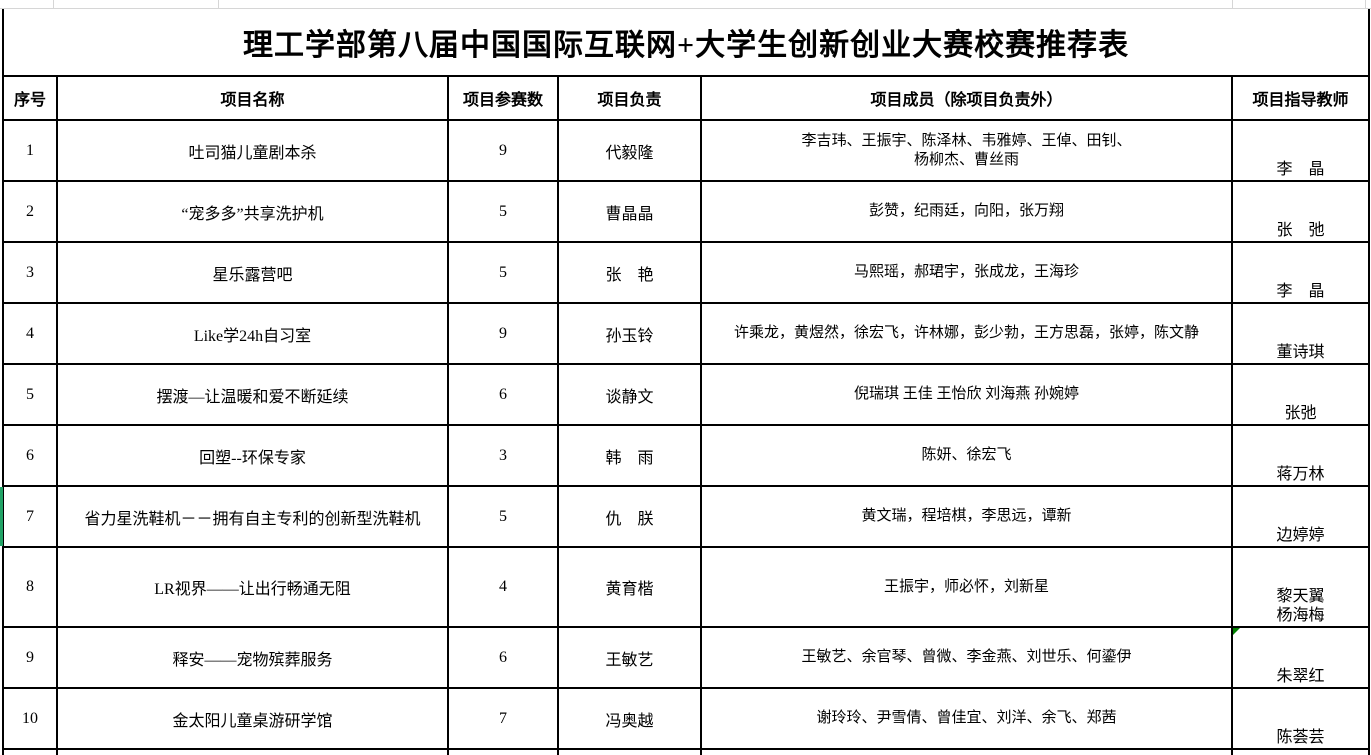  I want to click on advisor-name: 董诗琪, so click(1300, 352).